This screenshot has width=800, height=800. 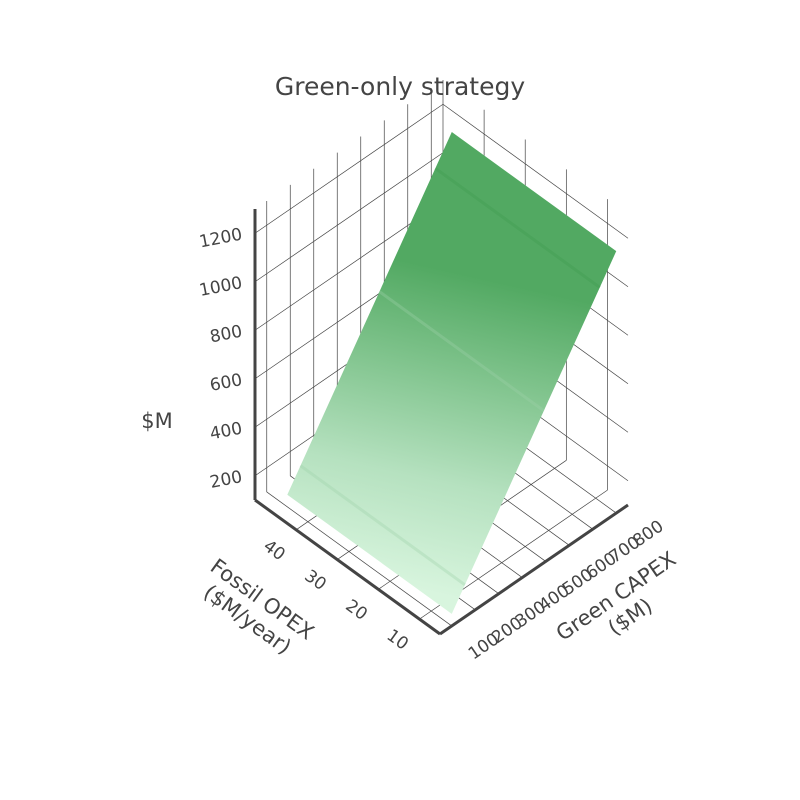 What do you see at coordinates (400, 86) in the screenshot?
I see `chart-title: Green-only strategy` at bounding box center [400, 86].